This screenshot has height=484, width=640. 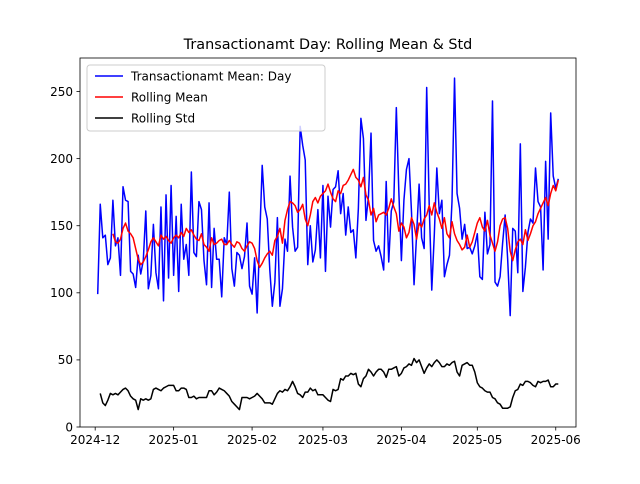 I want to click on y-tick-label: 200, so click(x=61, y=159).